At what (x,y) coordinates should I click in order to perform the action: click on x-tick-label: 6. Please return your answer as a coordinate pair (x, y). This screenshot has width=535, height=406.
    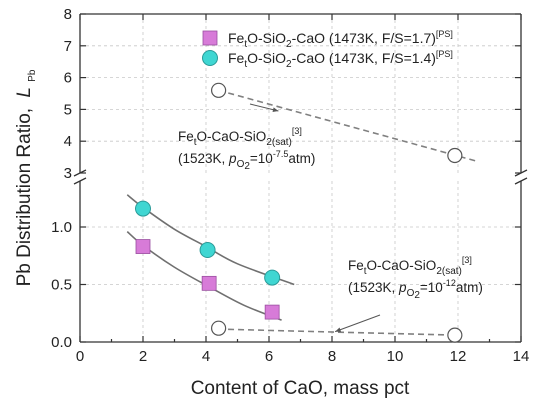
    Looking at the image, I should click on (269, 356).